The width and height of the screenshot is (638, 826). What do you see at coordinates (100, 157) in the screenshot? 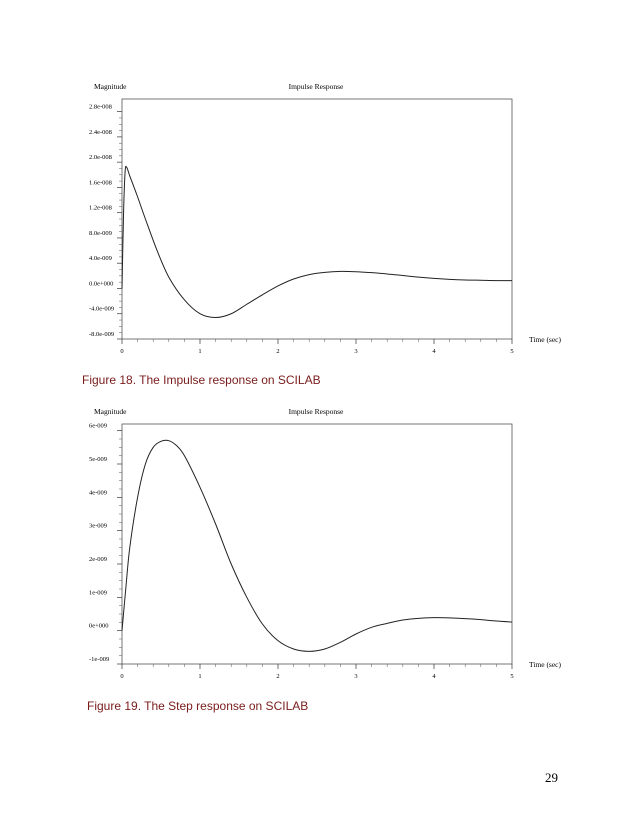
I see `y-tick-label: 2.0e-008` at bounding box center [100, 157].